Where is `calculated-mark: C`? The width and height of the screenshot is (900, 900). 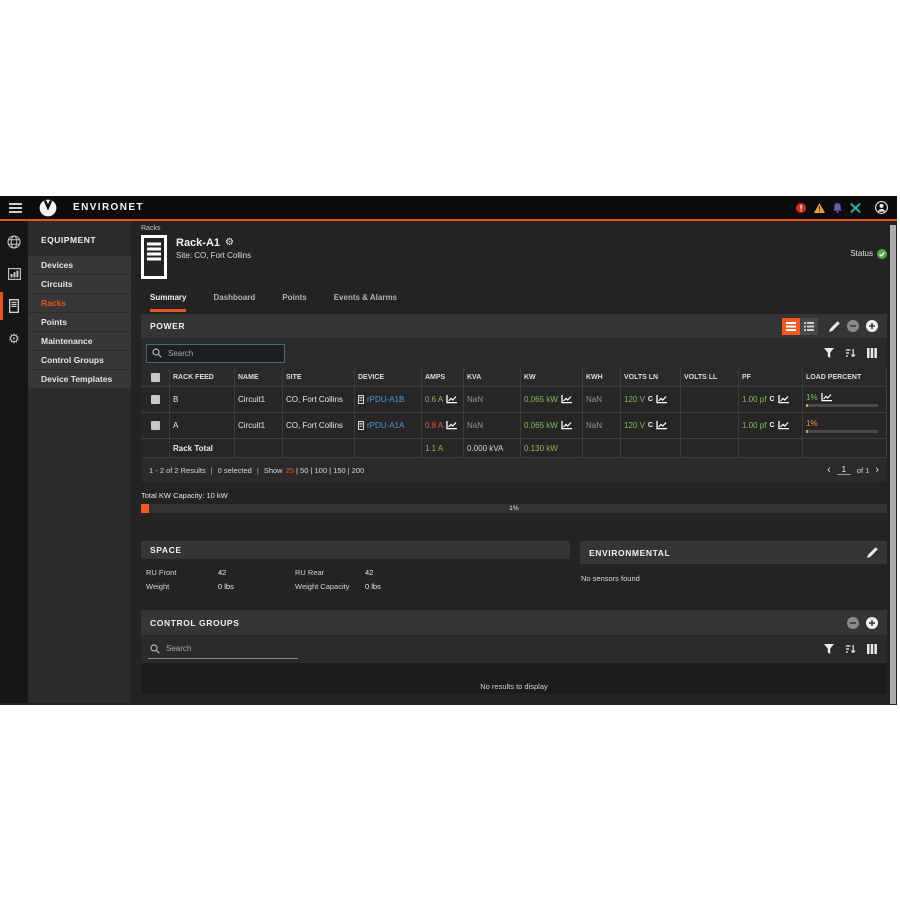
calculated-mark: C is located at coordinates (772, 399).